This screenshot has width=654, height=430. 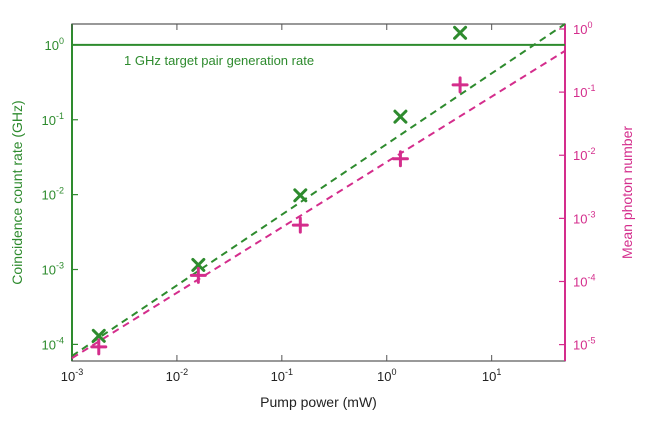 What do you see at coordinates (53, 119) in the screenshot?
I see `y-left-tick-label: 10⁻¹` at bounding box center [53, 119].